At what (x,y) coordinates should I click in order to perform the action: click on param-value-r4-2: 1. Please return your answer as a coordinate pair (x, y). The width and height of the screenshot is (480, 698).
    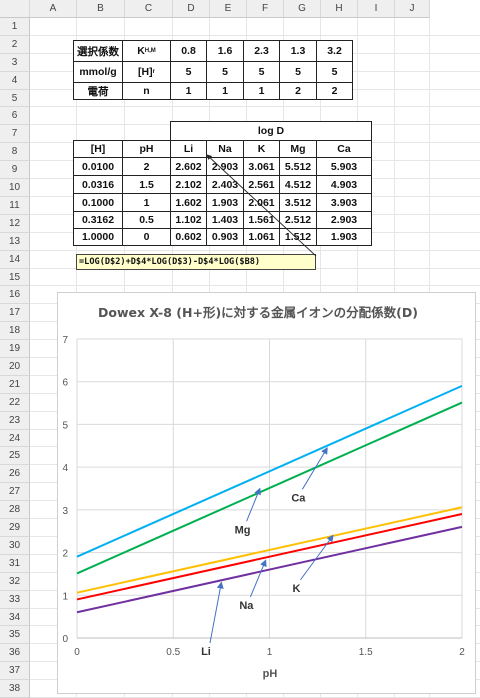
    Looking at the image, I should click on (261, 91).